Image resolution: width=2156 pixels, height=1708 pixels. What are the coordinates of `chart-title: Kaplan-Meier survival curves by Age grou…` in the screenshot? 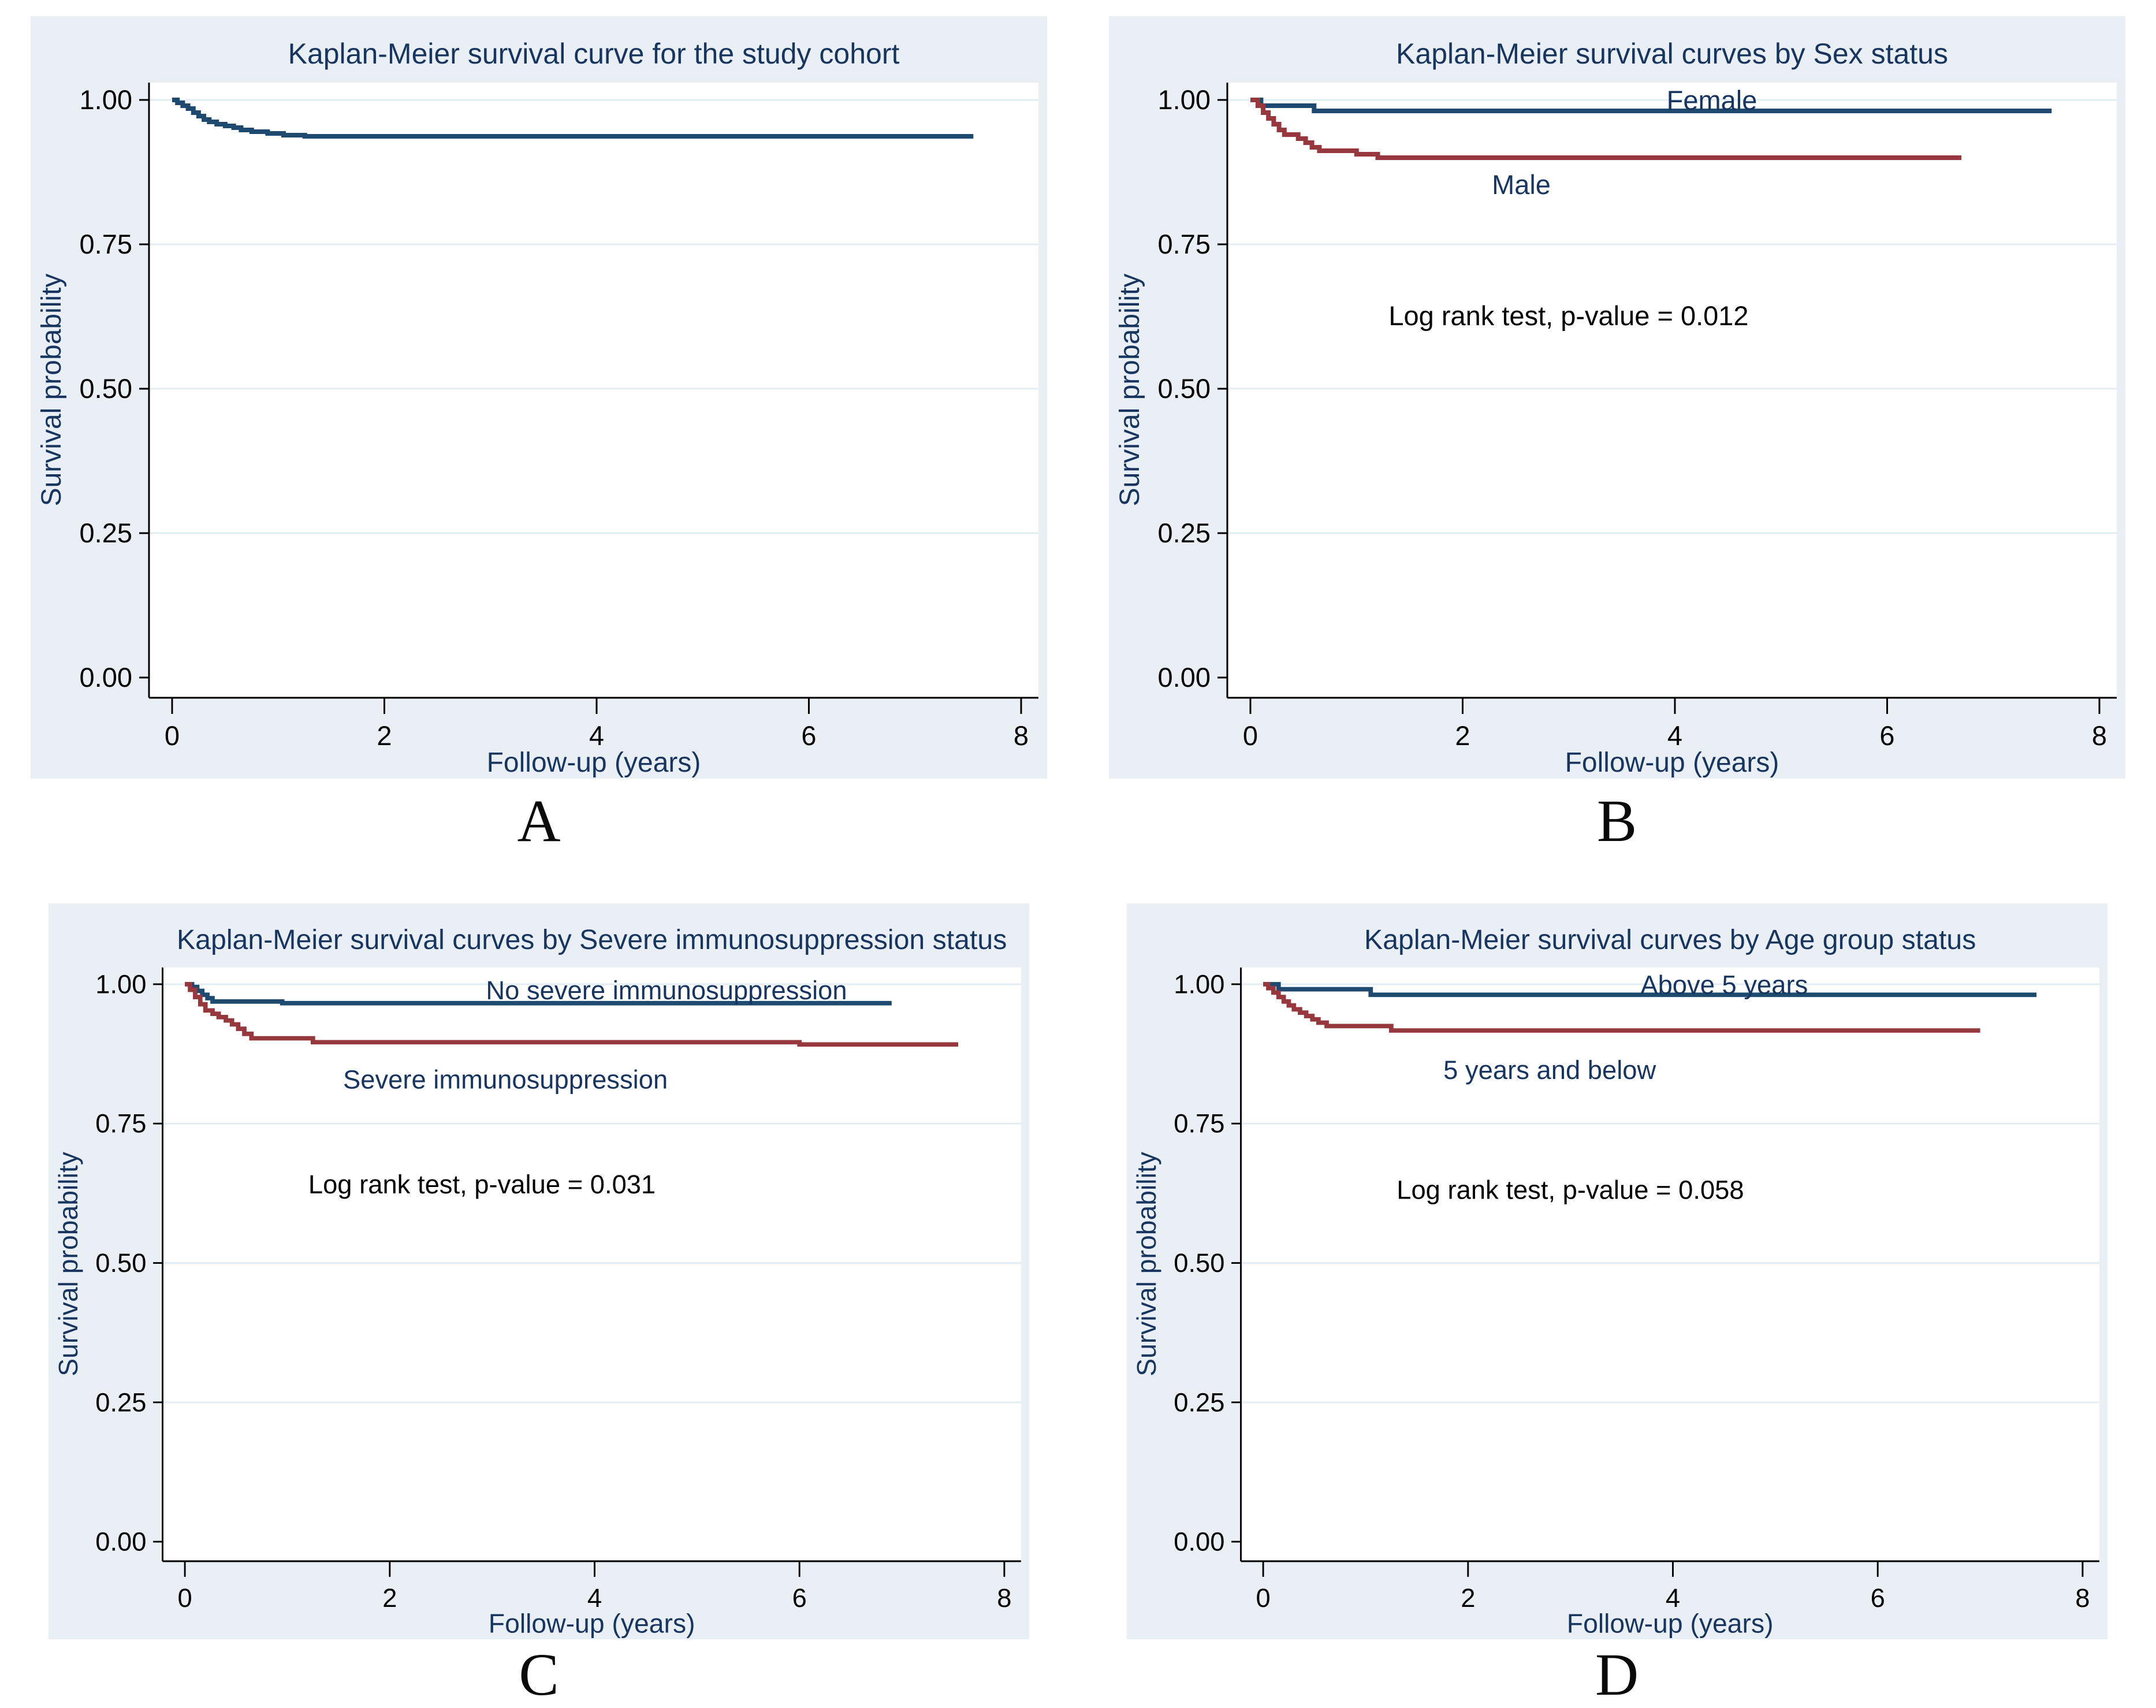 It's located at (1670, 939).